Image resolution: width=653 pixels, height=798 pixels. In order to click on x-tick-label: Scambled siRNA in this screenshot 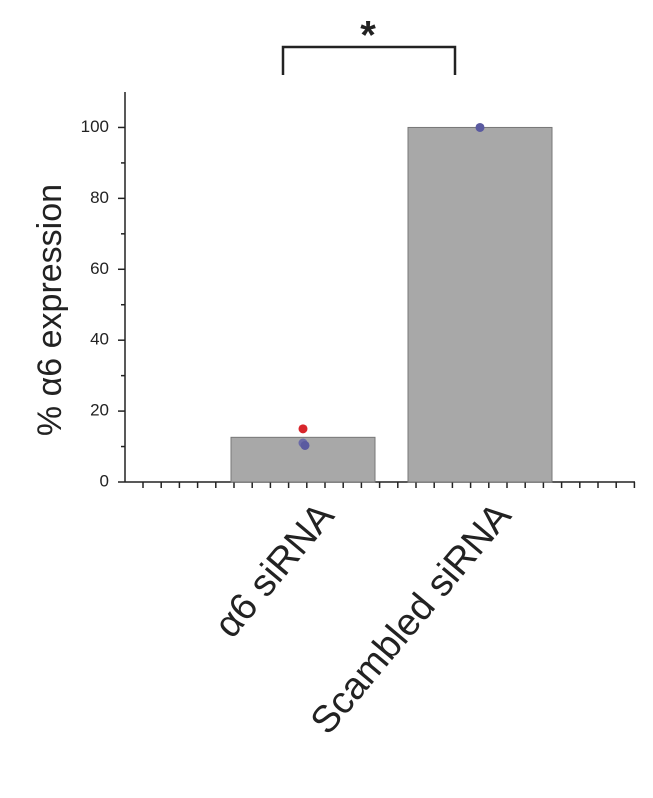, I will do `click(411, 619)`.